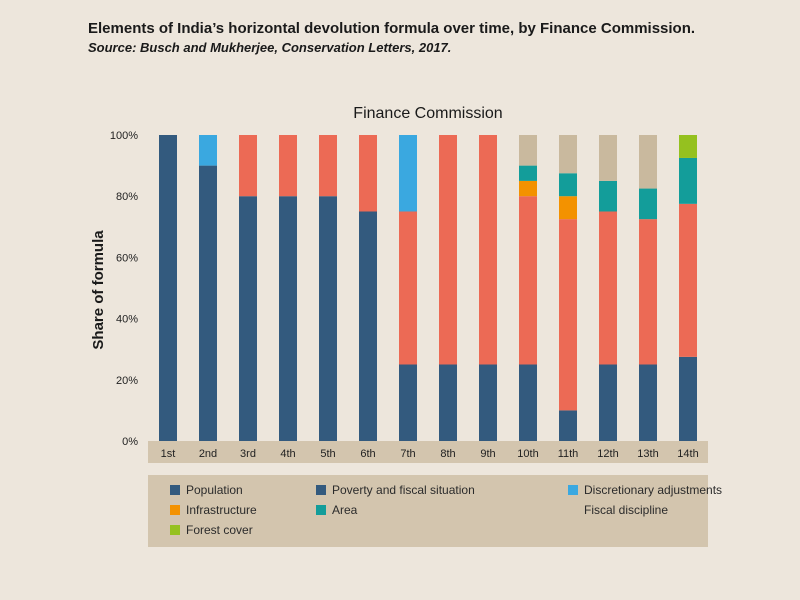 The width and height of the screenshot is (800, 600). I want to click on legend-item: Discretionary adjustments, so click(645, 490).